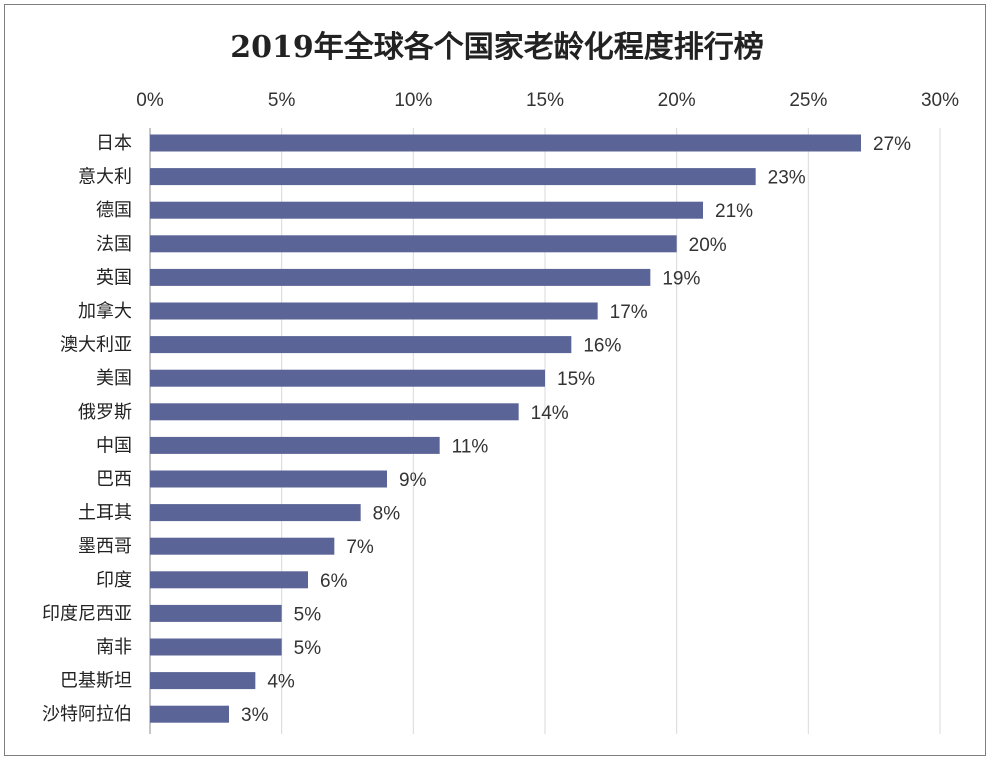 Image resolution: width=994 pixels, height=764 pixels. I want to click on data-label: 8%, so click(387, 514).